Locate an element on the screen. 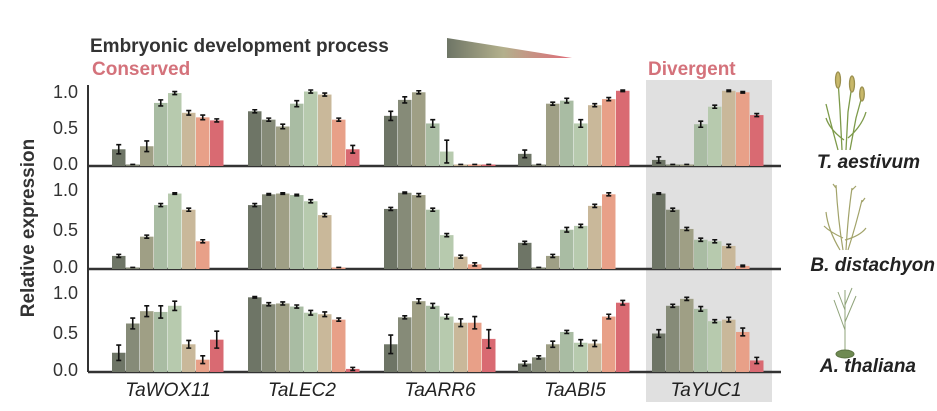 Image resolution: width=937 pixels, height=411 pixels. conserved-label: Conserved is located at coordinates (141, 69).